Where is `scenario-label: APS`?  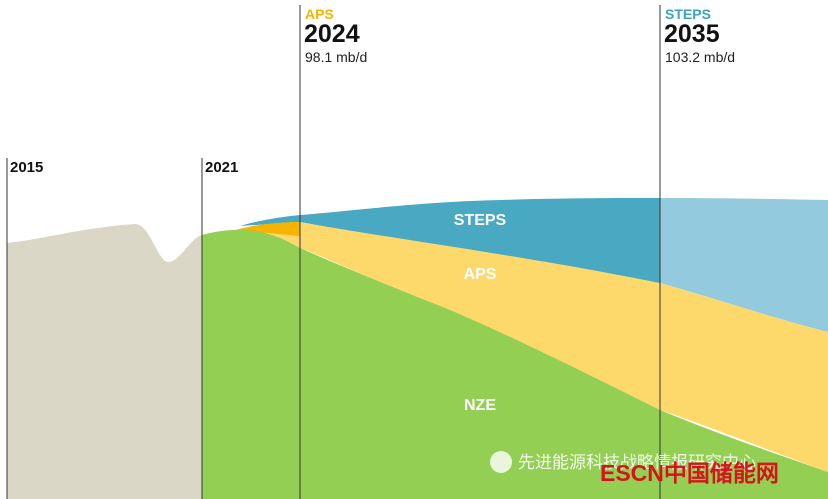 scenario-label: APS is located at coordinates (319, 14).